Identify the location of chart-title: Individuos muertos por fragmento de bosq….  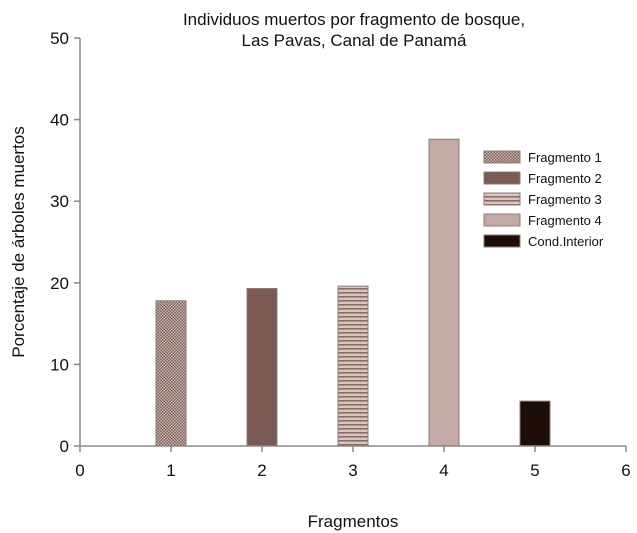
(354, 30).